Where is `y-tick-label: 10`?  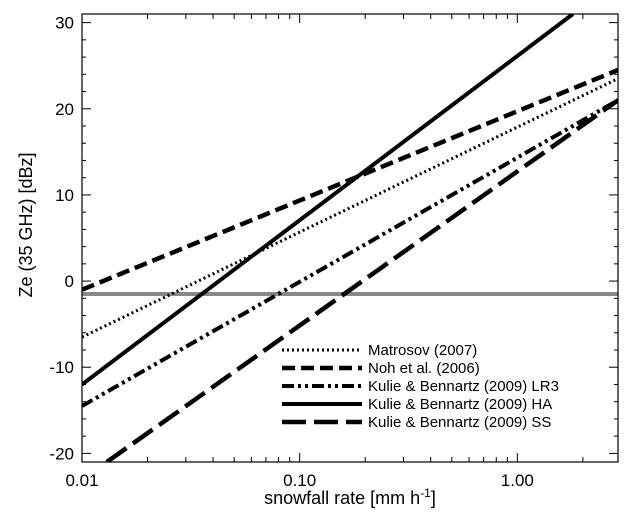
y-tick-label: 10 is located at coordinates (64, 195).